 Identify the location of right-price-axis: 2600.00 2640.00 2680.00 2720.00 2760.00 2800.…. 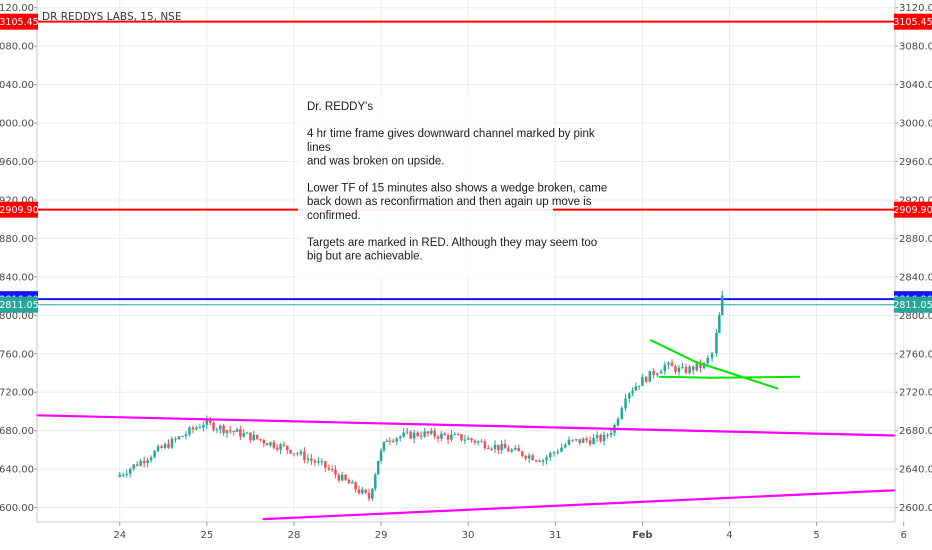
(913, 261).